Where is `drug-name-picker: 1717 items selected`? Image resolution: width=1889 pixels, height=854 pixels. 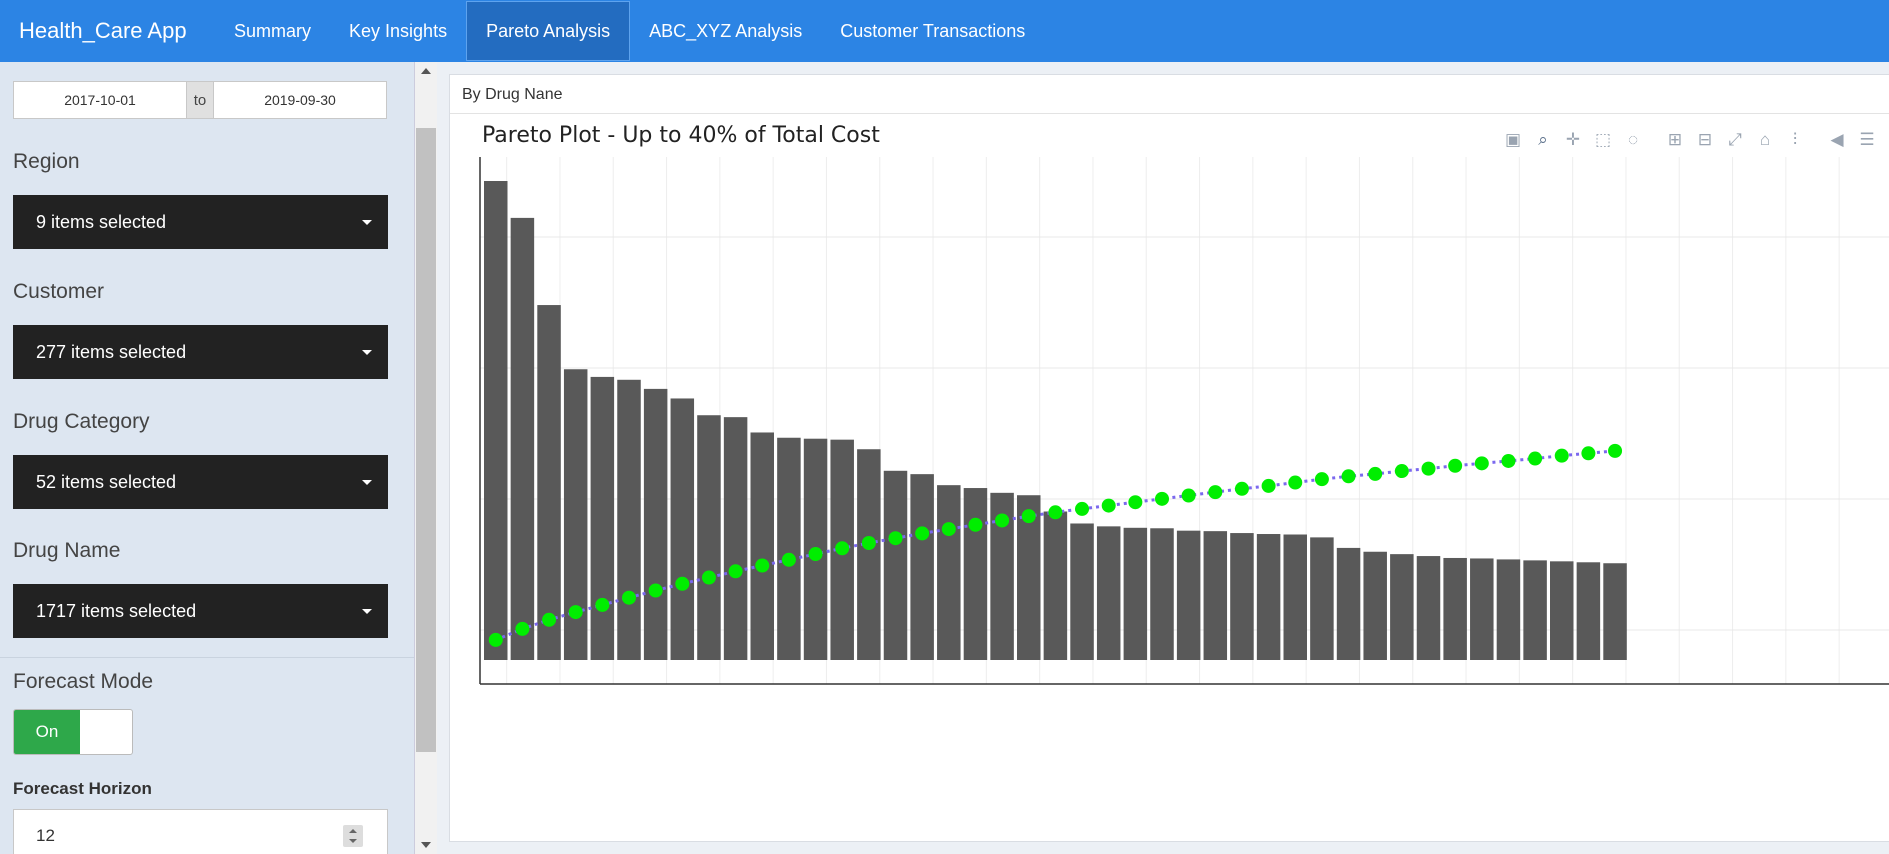
drug-name-picker: 1717 items selected is located at coordinates (200, 611).